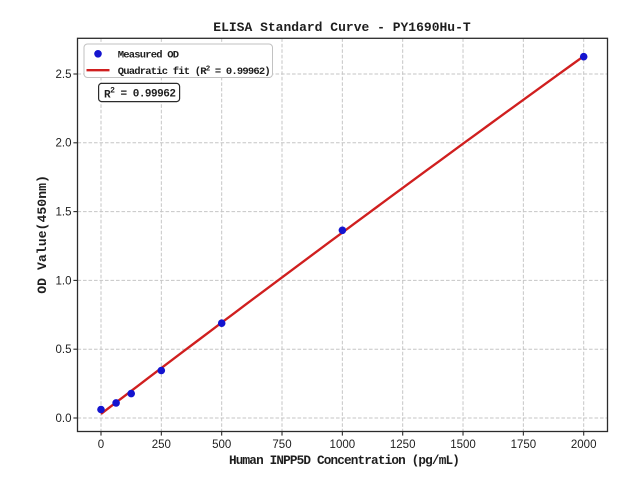 The width and height of the screenshot is (640, 480). What do you see at coordinates (584, 445) in the screenshot?
I see `svg-text: 2000` at bounding box center [584, 445].